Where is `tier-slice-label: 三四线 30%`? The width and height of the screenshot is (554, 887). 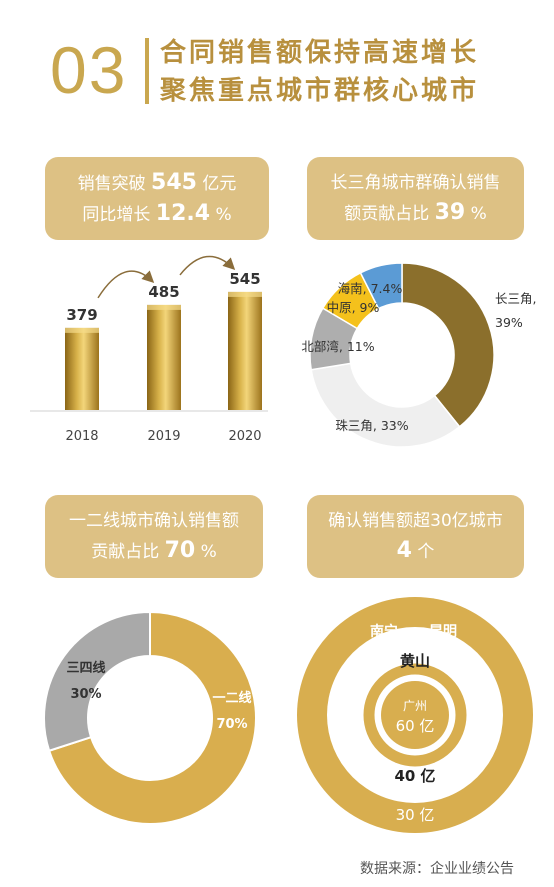 tier-slice-label: 三四线 30% is located at coordinates (85, 681).